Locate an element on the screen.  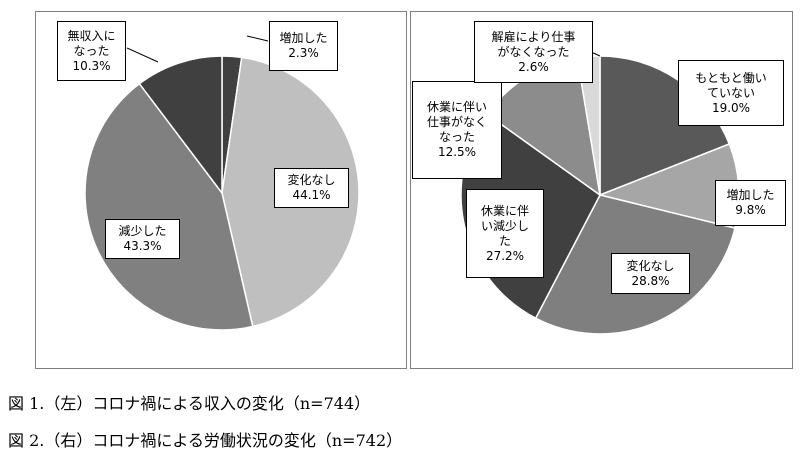
slice-data-label: 増加した 9.8% is located at coordinates (750, 203).